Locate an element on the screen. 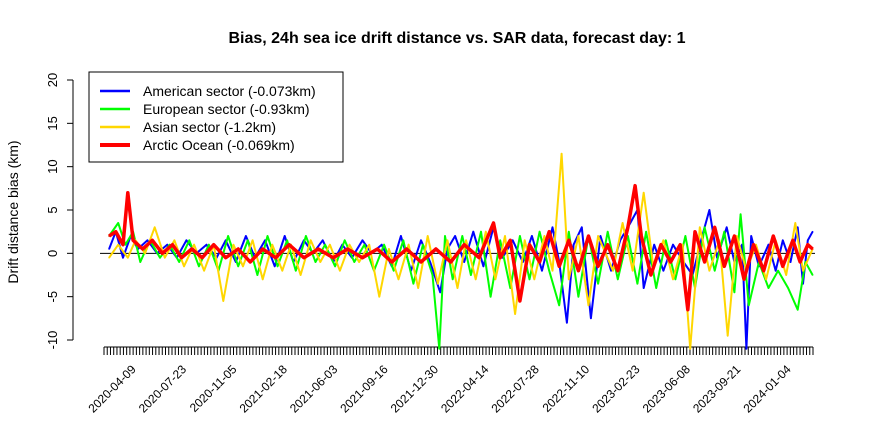  x-tick-label: 2022-04-14 is located at coordinates (465, 389).